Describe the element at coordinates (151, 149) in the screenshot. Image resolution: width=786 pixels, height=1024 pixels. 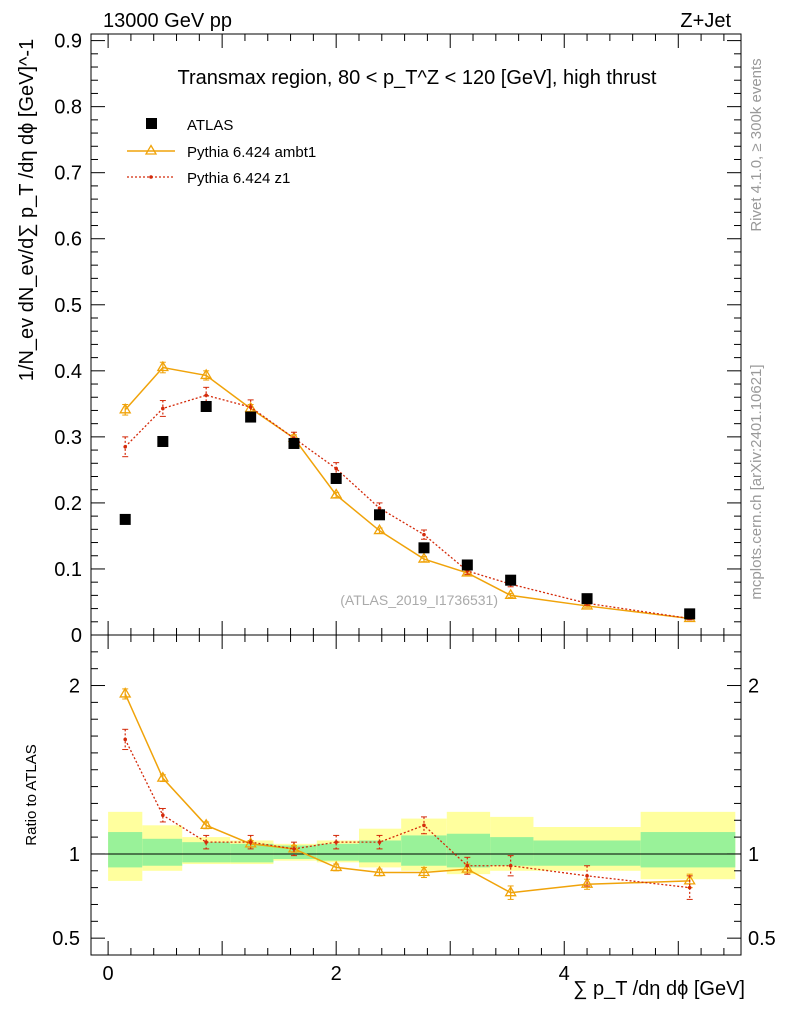
I see `legend-marker-ambt1` at that location.